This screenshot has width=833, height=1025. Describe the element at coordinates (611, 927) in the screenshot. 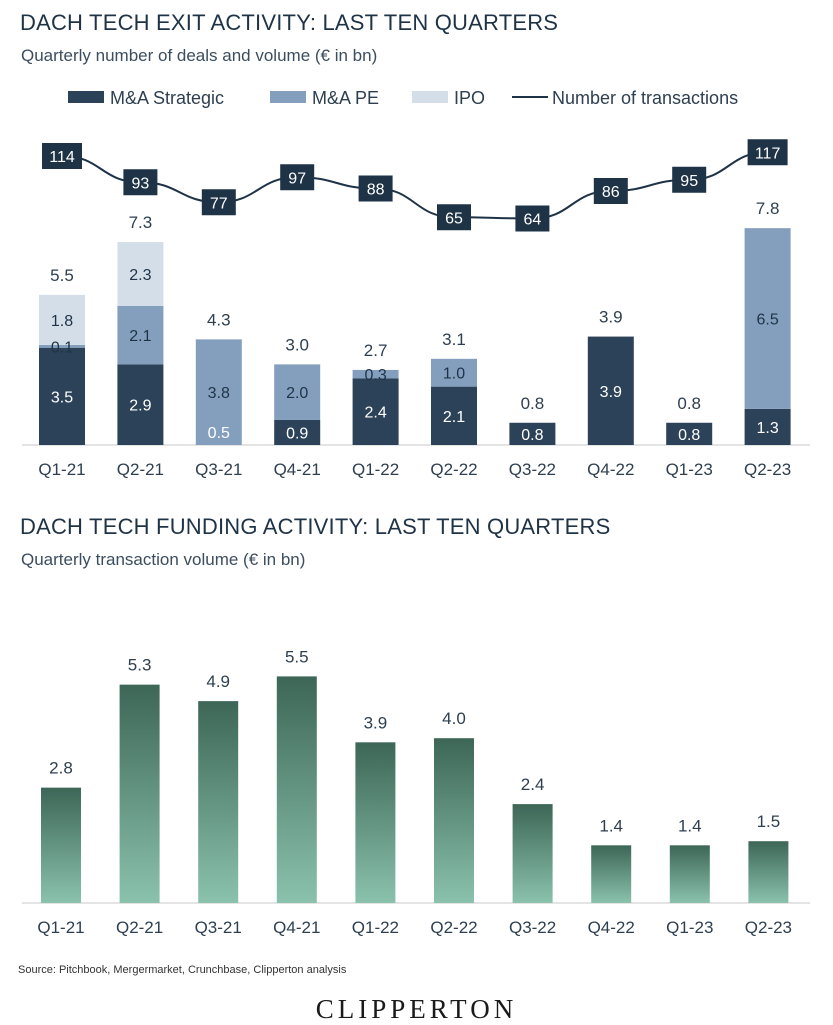

I see `funding-tick-label: Q4-22` at that location.